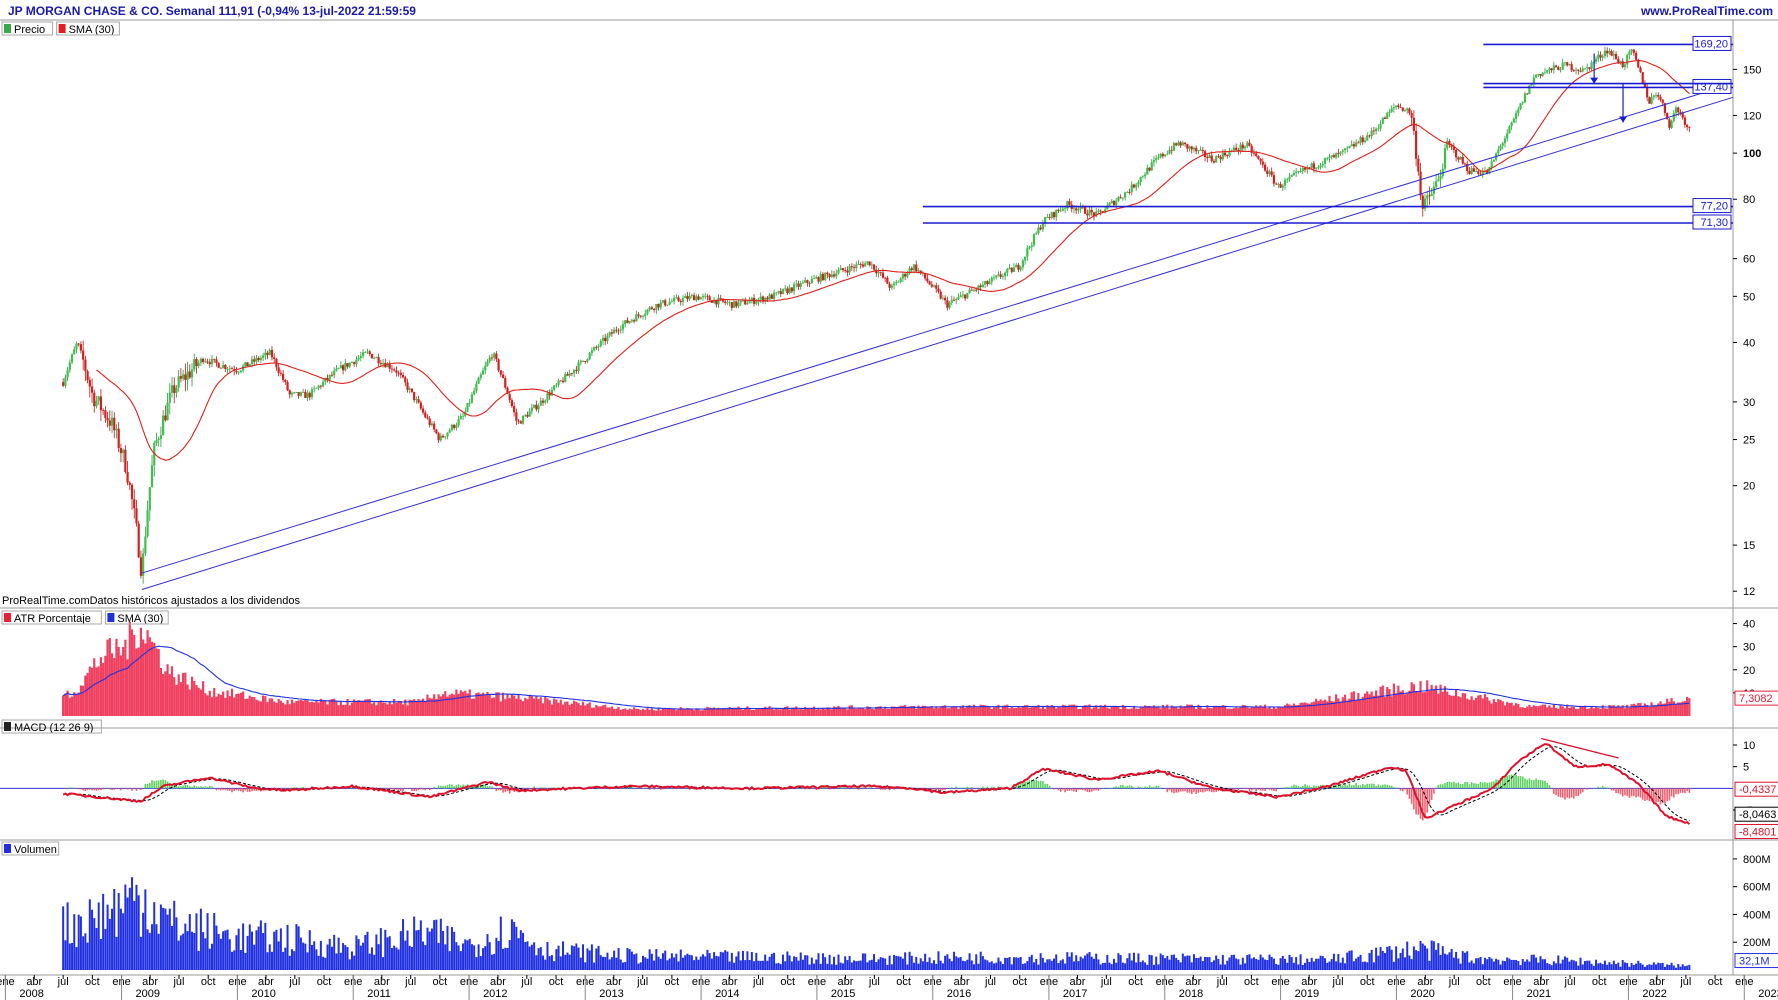 This screenshot has height=1000, width=1778. What do you see at coordinates (1756, 789) in the screenshot?
I see `macd-value-box` at bounding box center [1756, 789].